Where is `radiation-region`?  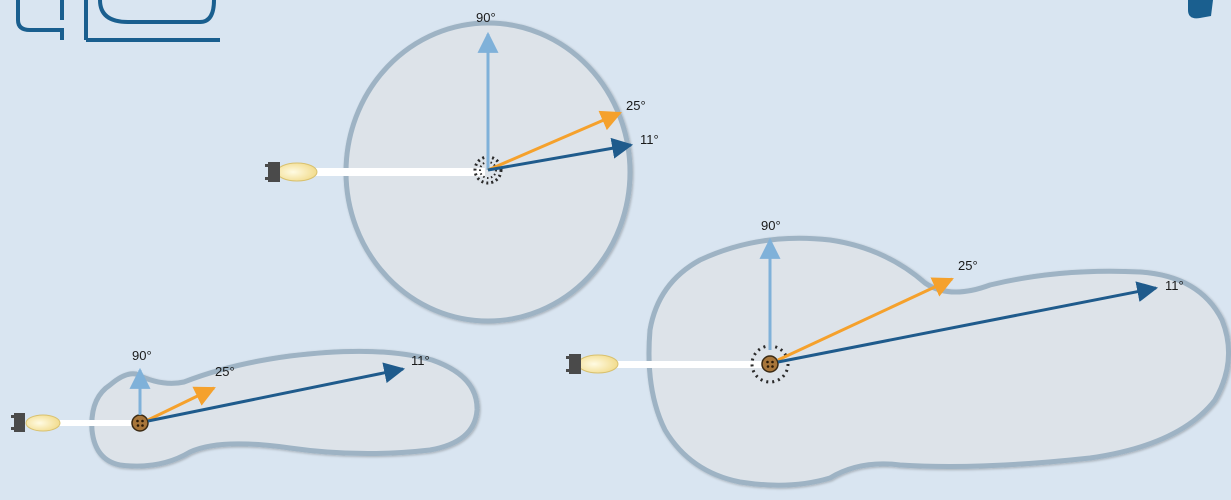 radiation-region is located at coordinates (284, 408).